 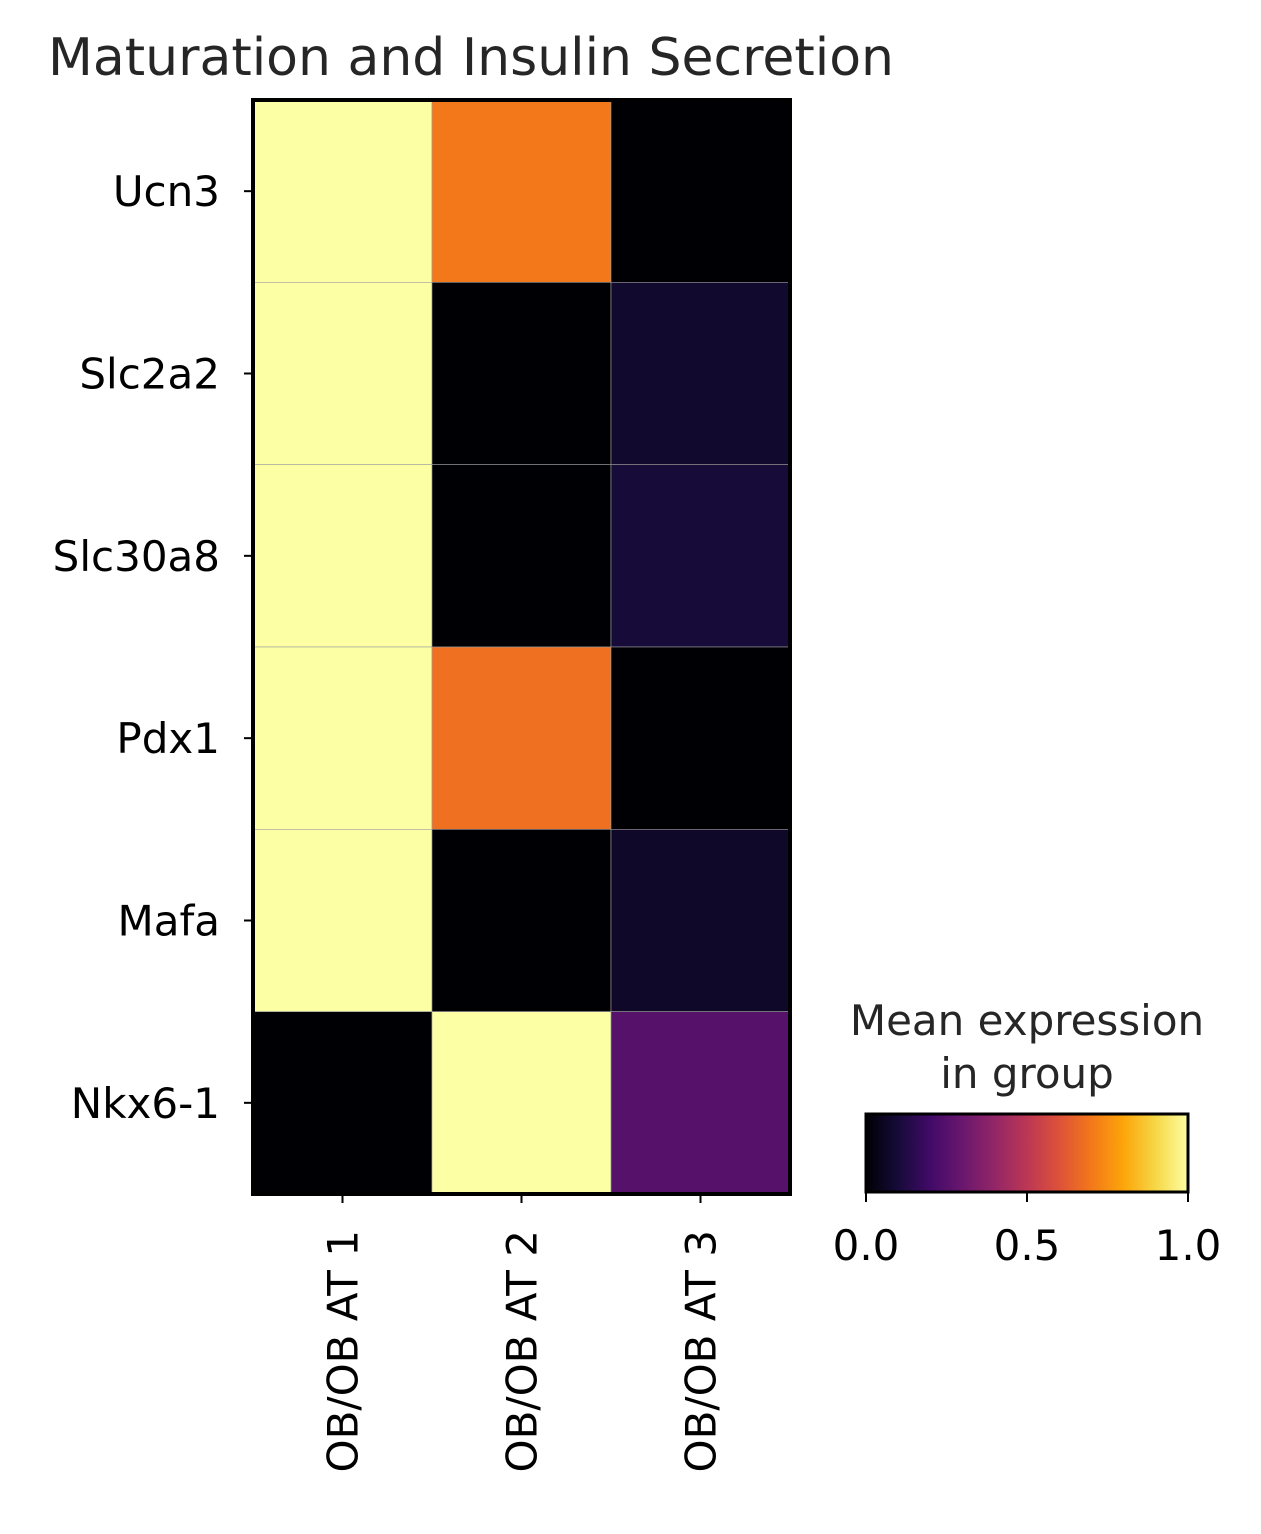 What do you see at coordinates (149, 374) in the screenshot?
I see `row-label: Slc2a2` at bounding box center [149, 374].